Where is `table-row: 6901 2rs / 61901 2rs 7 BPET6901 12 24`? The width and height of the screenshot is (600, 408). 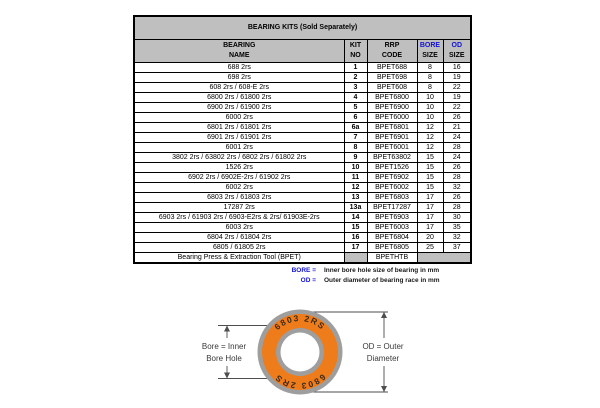
table-row: 6901 2rs / 61901 2rs 7 BPET6901 12 24 is located at coordinates (302, 137).